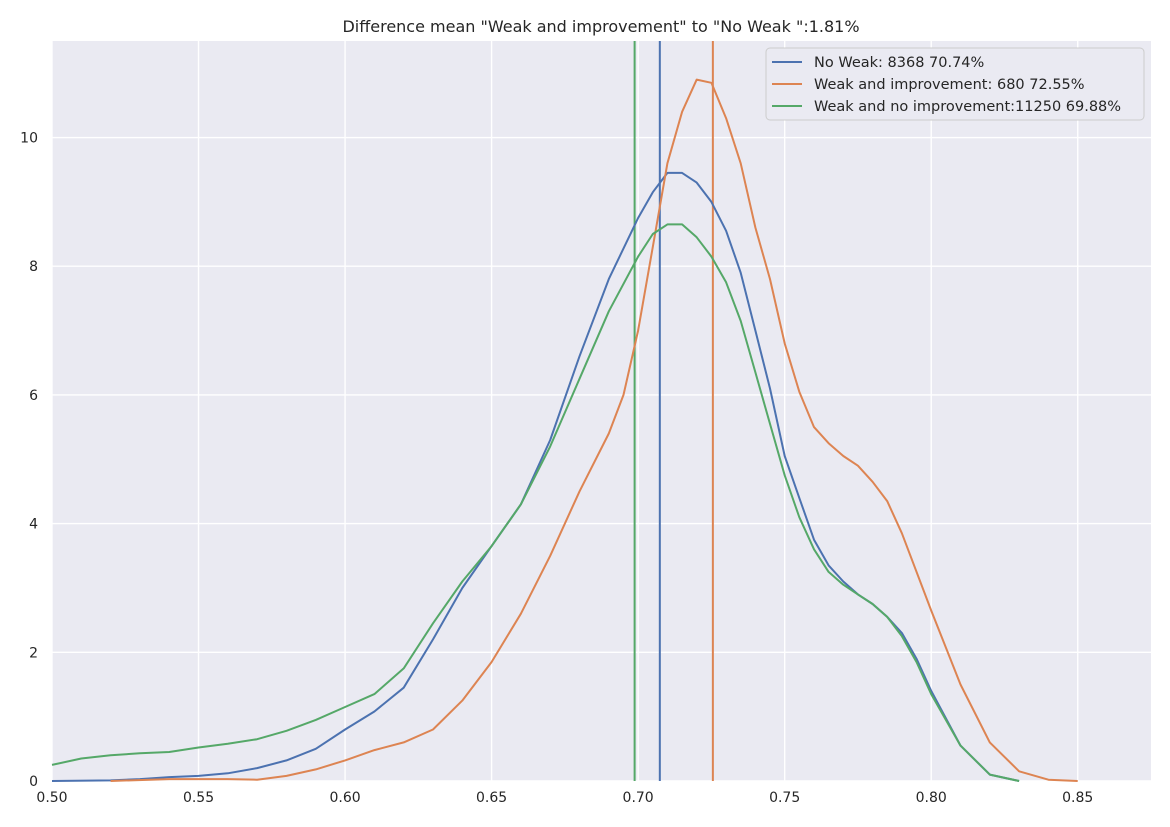  I want to click on legend-box, so click(955, 84).